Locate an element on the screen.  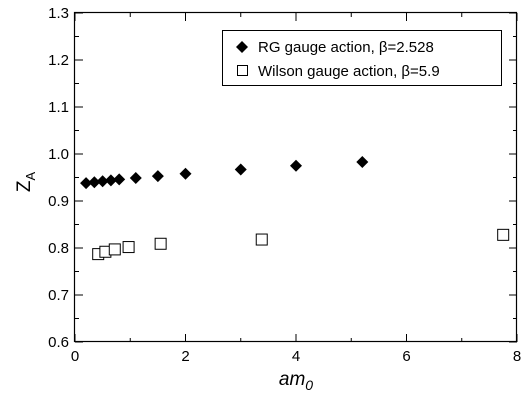
x-tick-label: 4 is located at coordinates (296, 356).